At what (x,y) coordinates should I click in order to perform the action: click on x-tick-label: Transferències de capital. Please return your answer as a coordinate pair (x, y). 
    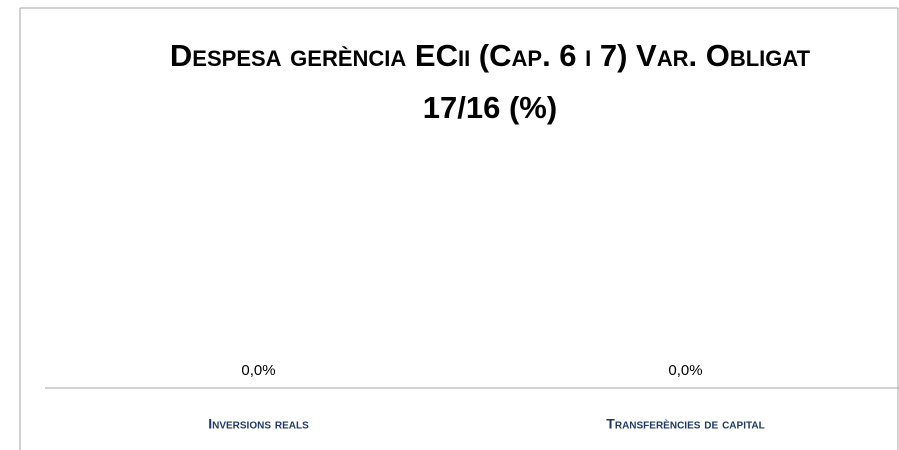
    Looking at the image, I should click on (685, 424).